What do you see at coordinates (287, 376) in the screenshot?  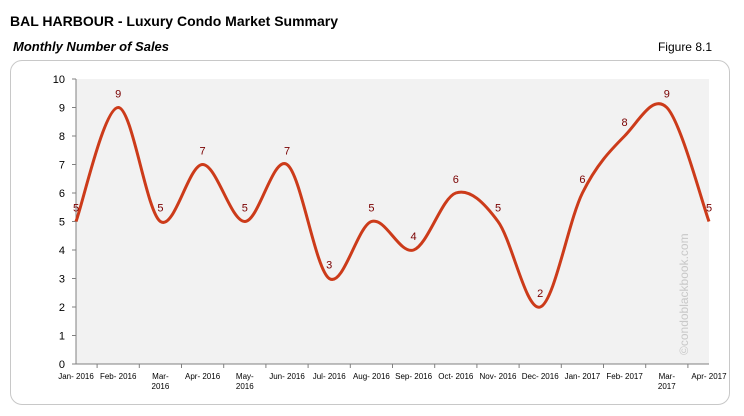 I see `x-tick-label: Jun- 2016` at bounding box center [287, 376].